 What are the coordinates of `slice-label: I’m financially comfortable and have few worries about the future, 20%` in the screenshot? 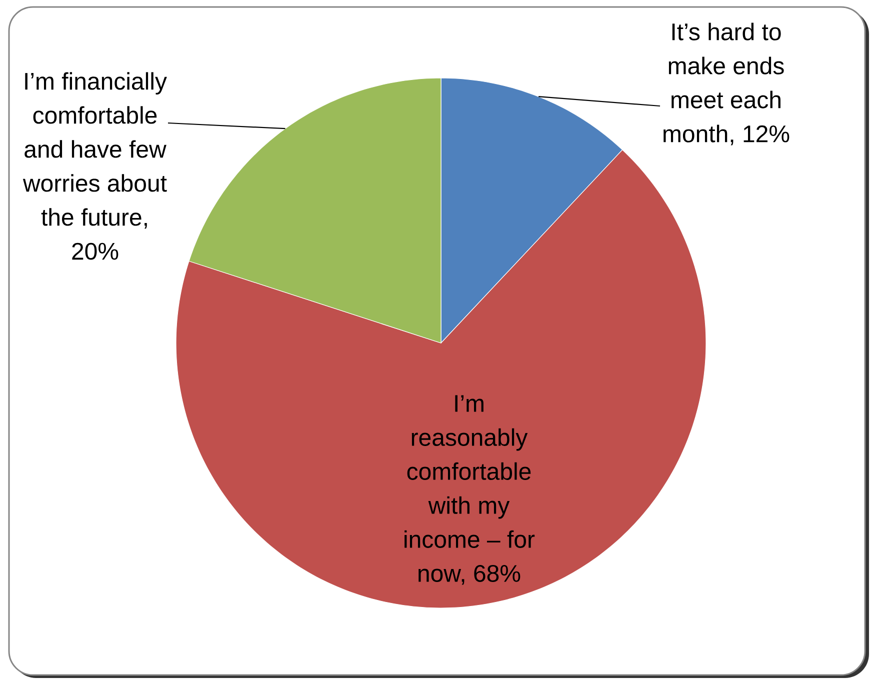 It's located at (94, 166).